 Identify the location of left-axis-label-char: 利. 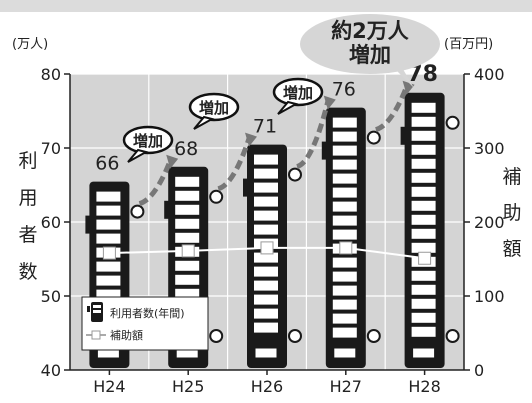
(27, 161).